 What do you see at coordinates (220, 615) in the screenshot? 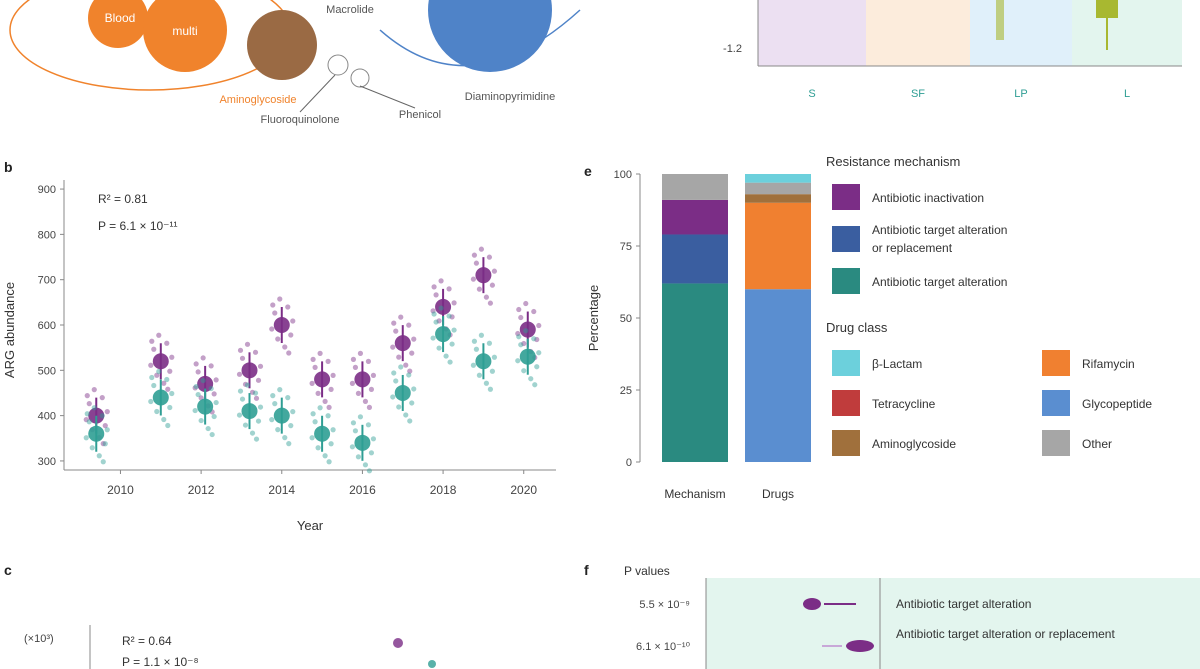
I see `panel-c: c (×10³) R² = 0.64 P = 1.1 × 10⁻⁸` at bounding box center [220, 615].